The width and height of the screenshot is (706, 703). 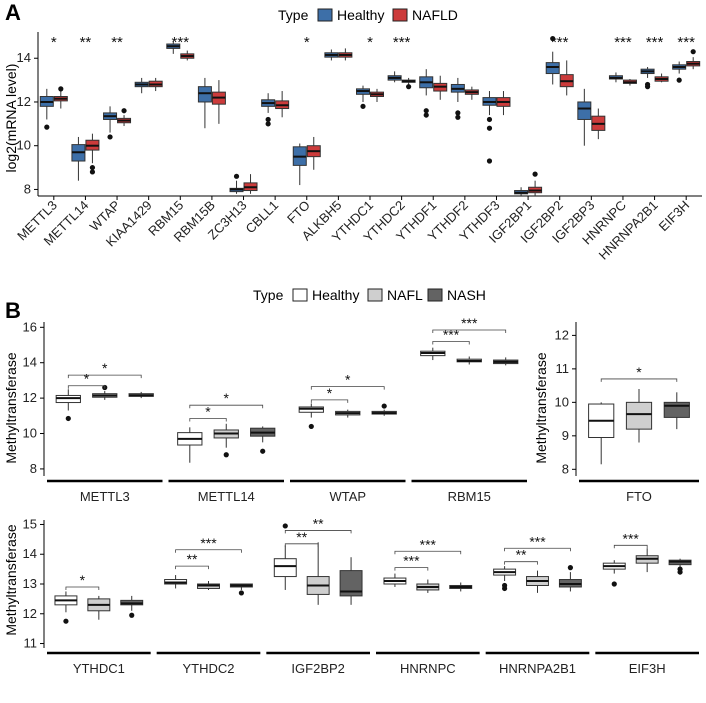 What do you see at coordinates (33, 468) in the screenshot?
I see `chartB1-y-tick-label: 8` at bounding box center [33, 468].